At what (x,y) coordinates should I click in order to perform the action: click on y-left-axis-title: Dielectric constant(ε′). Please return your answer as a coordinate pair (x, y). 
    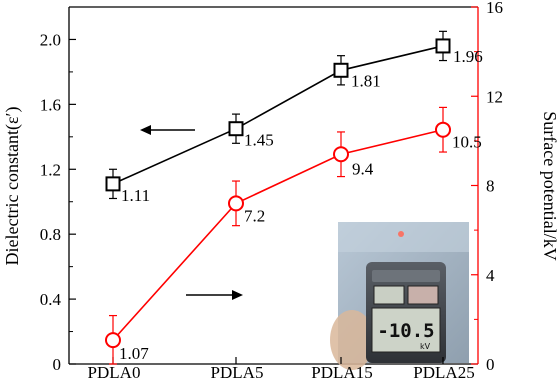
    Looking at the image, I should click on (12, 186).